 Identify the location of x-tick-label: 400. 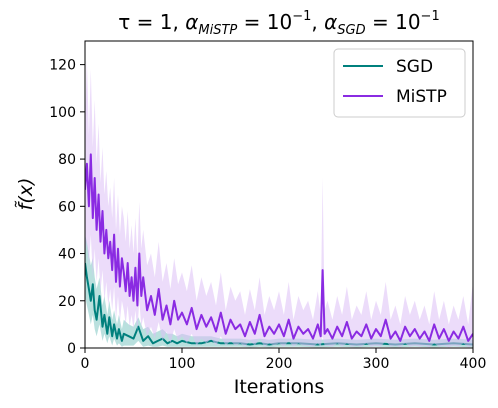
(473, 364).